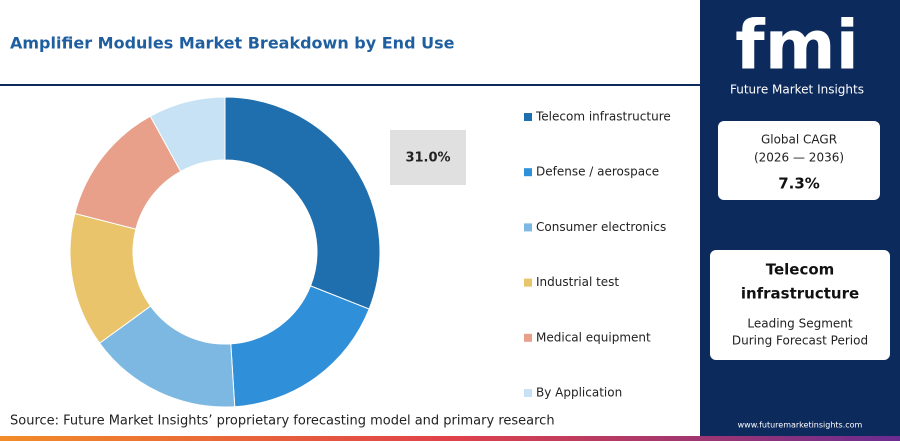 The height and width of the screenshot is (441, 900). What do you see at coordinates (800, 425) in the screenshot?
I see `website: www.futuremarketinsights.com` at bounding box center [800, 425].